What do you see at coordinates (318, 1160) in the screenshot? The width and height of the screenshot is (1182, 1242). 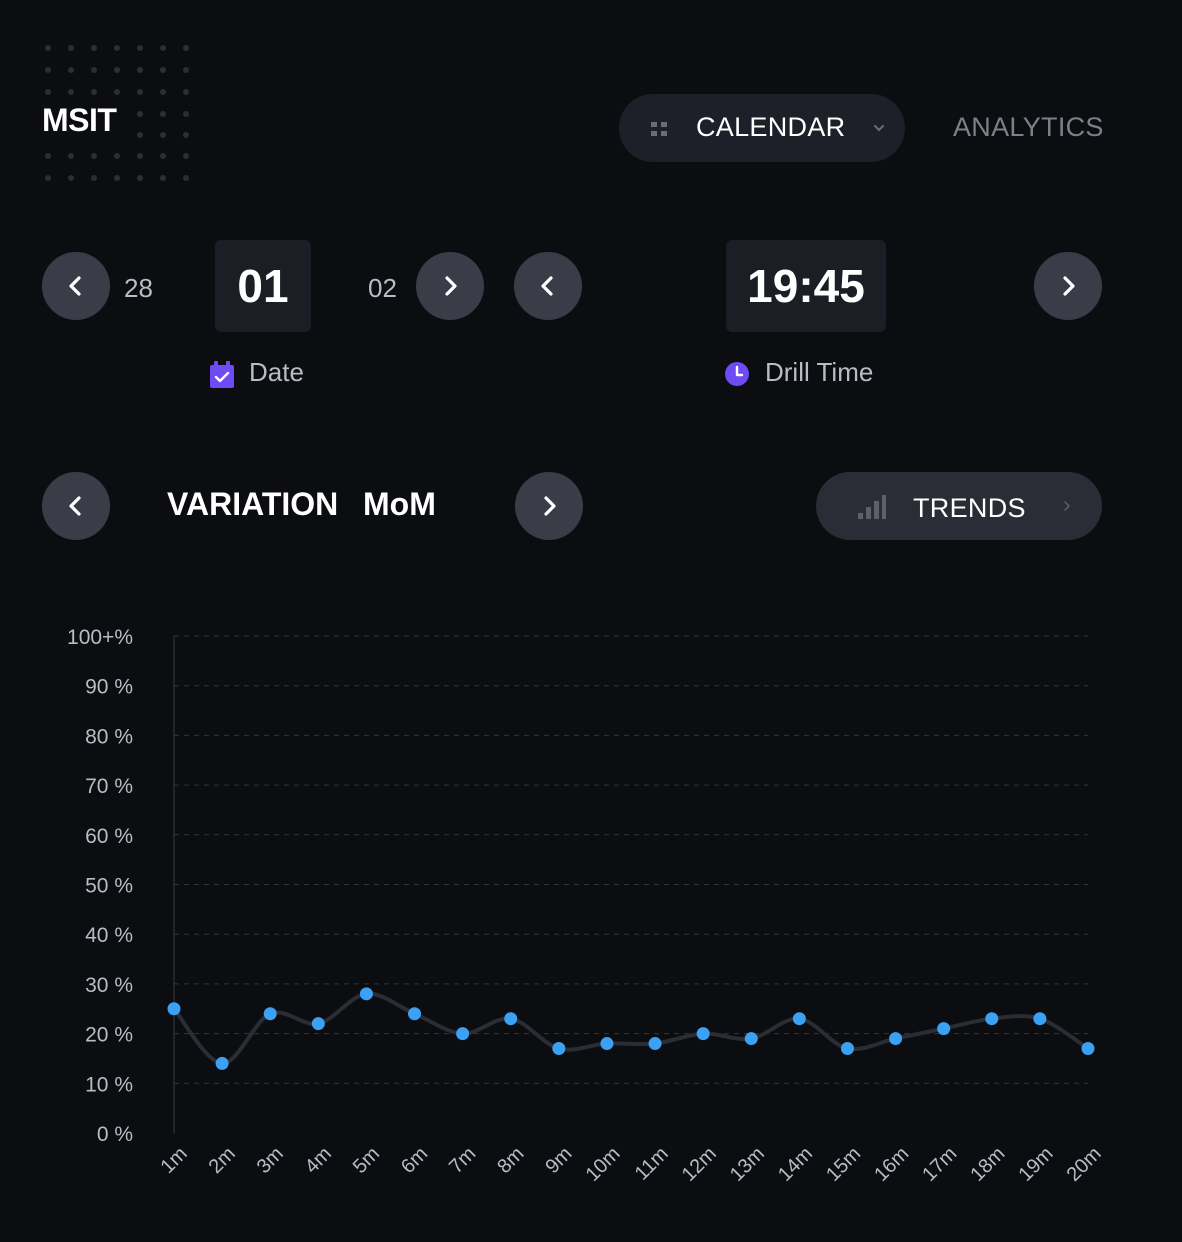 I see `x-tick-label: 4m` at bounding box center [318, 1160].